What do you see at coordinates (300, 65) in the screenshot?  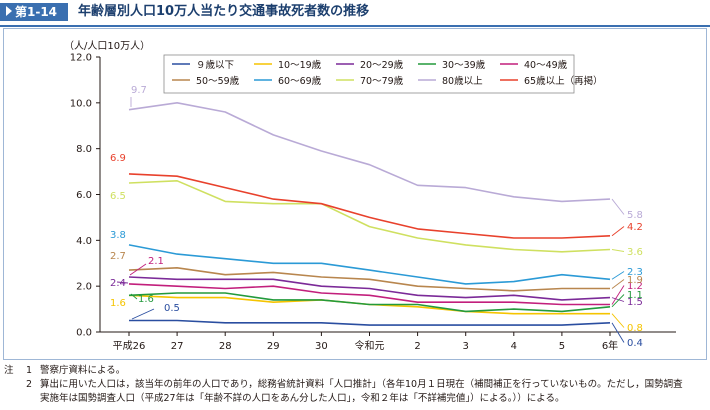 I see `legend-label: 10～19歳` at bounding box center [300, 65].